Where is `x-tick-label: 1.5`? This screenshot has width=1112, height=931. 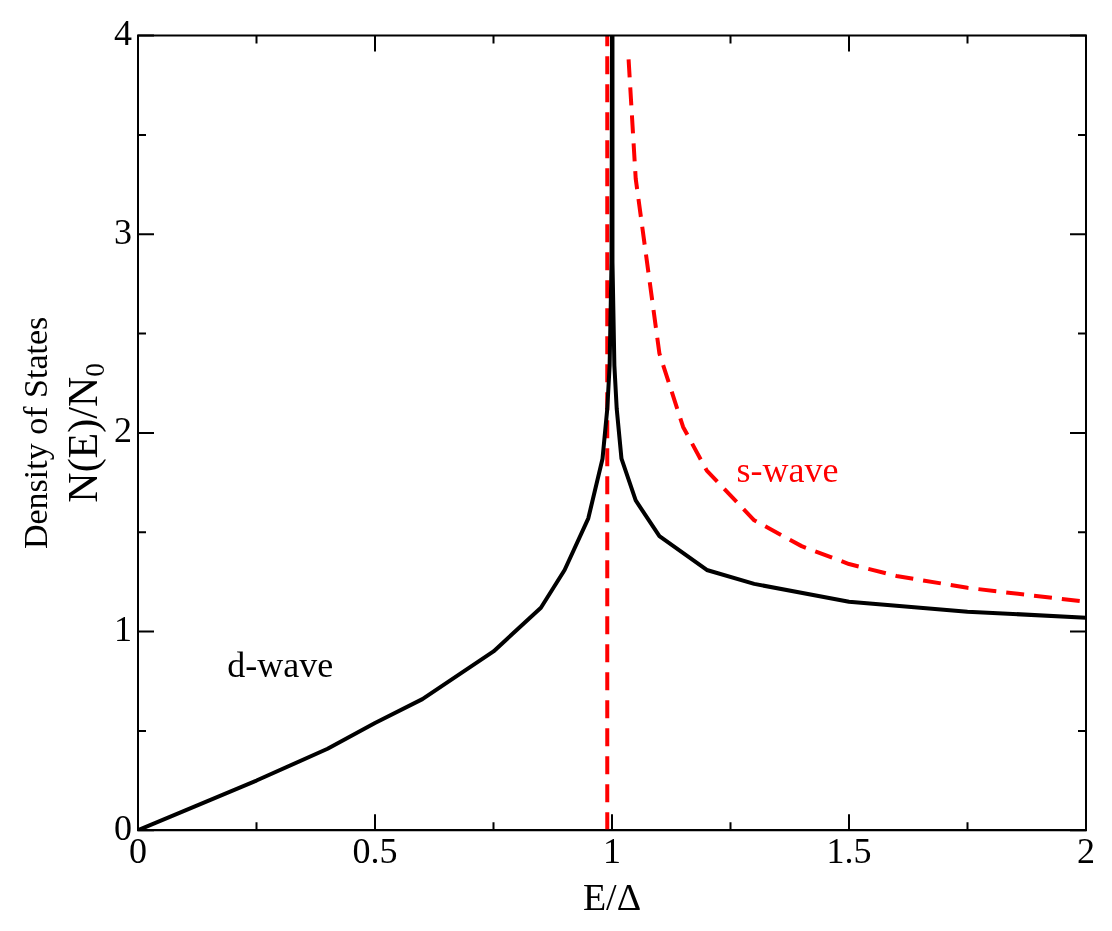 x-tick-label: 1.5 is located at coordinates (849, 851).